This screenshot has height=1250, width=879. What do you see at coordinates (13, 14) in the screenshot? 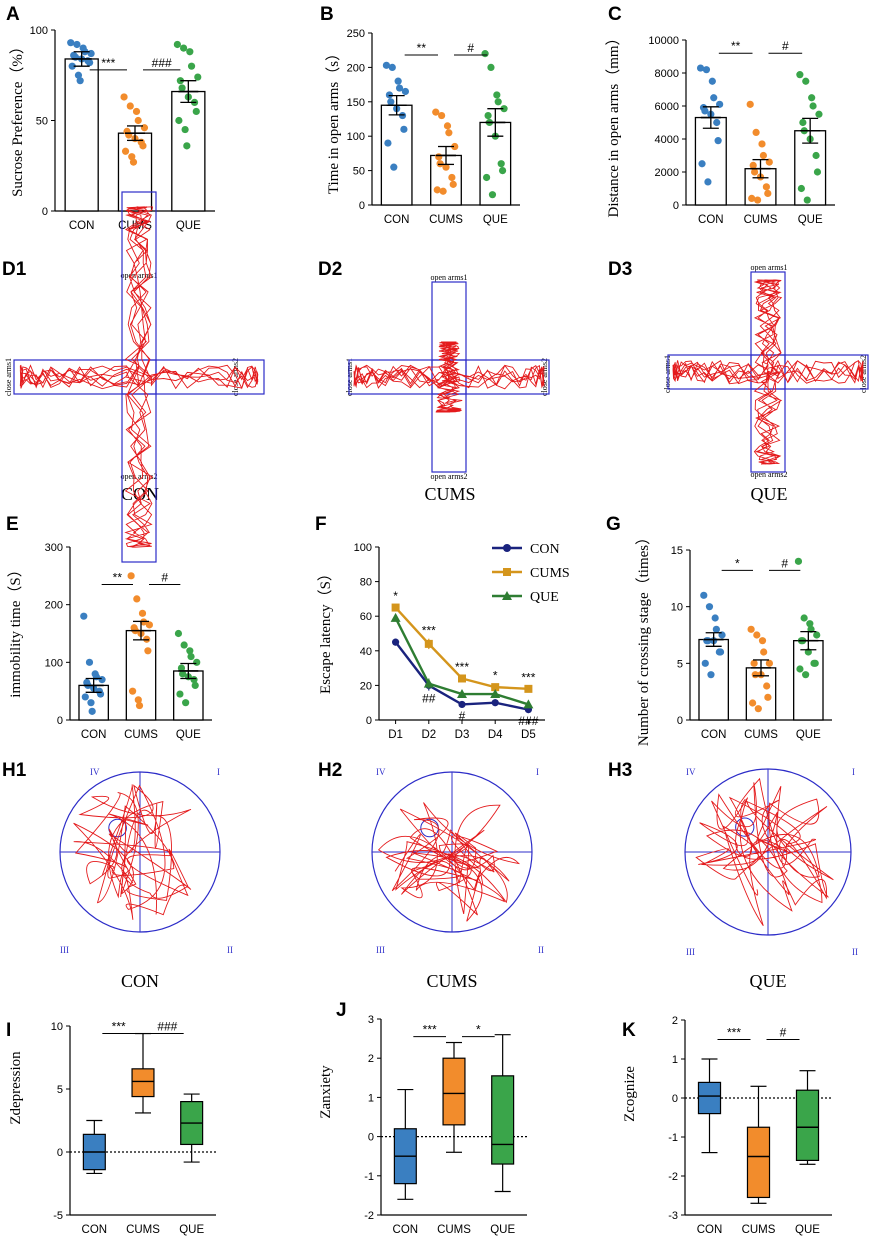
I see `panel-label-A: A` at bounding box center [13, 14].